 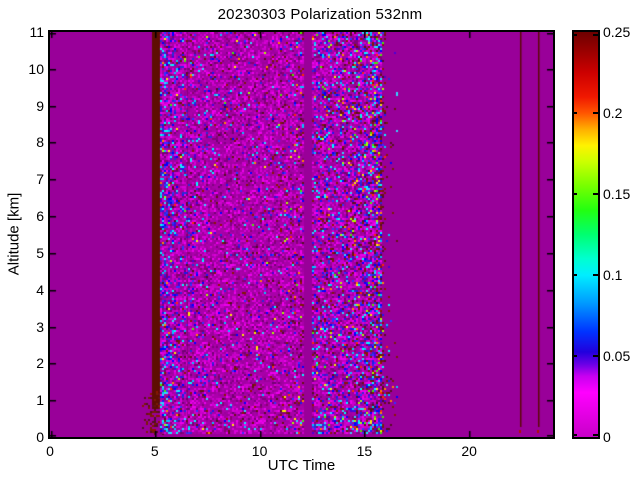 What do you see at coordinates (154, 451) in the screenshot?
I see `x-tick-label: 5` at bounding box center [154, 451].